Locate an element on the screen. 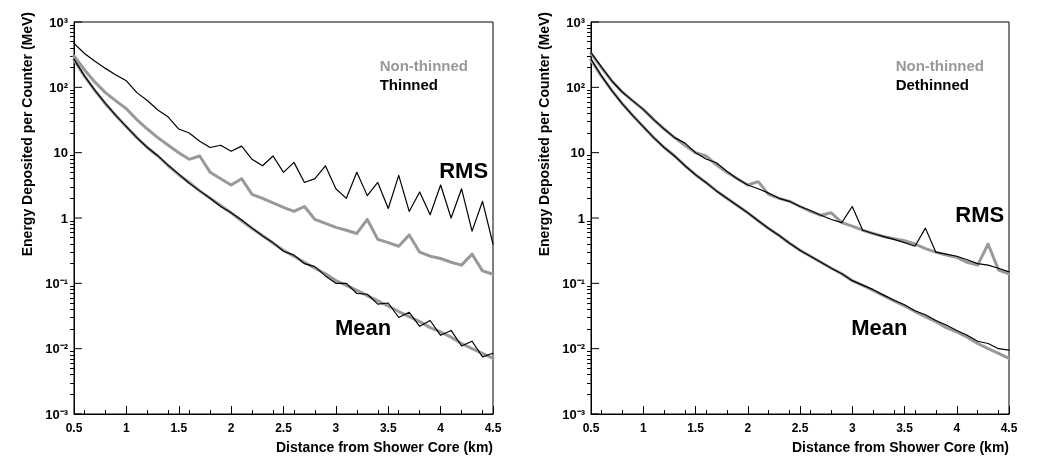 The width and height of the screenshot is (1047, 466). text: Dethinned is located at coordinates (932, 84).